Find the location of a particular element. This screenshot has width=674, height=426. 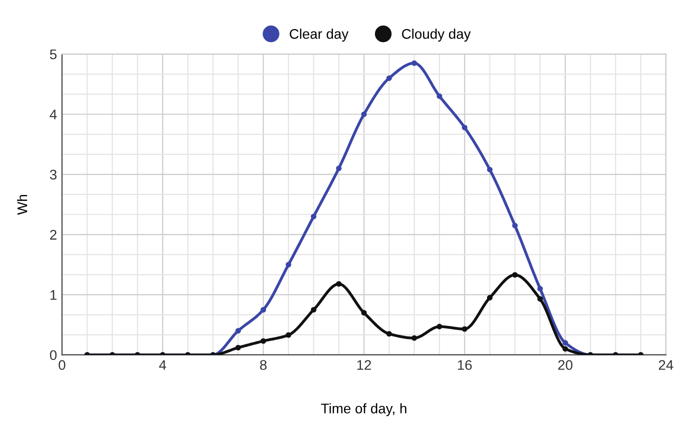

x-tick-label: 12 is located at coordinates (364, 365).